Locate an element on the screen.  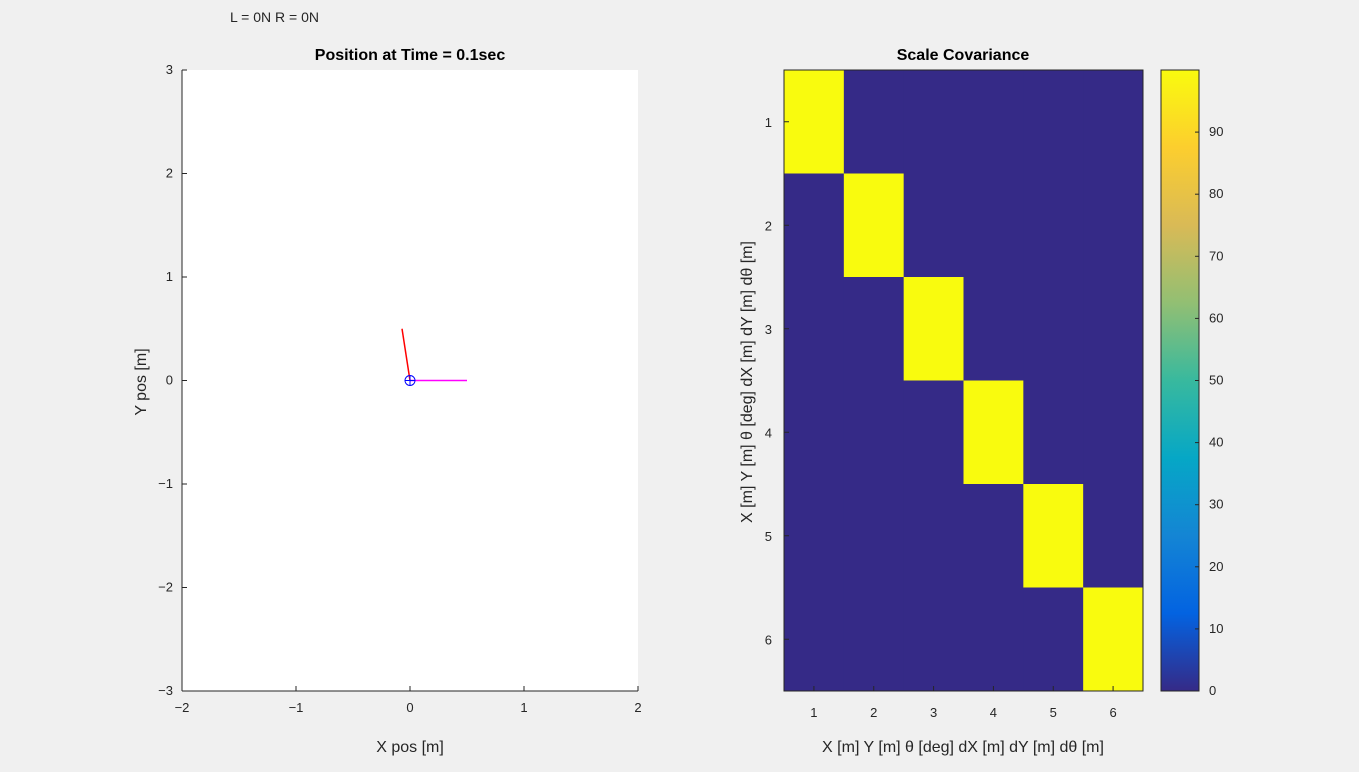
covariance-xtick-label: 4 is located at coordinates (993, 712).